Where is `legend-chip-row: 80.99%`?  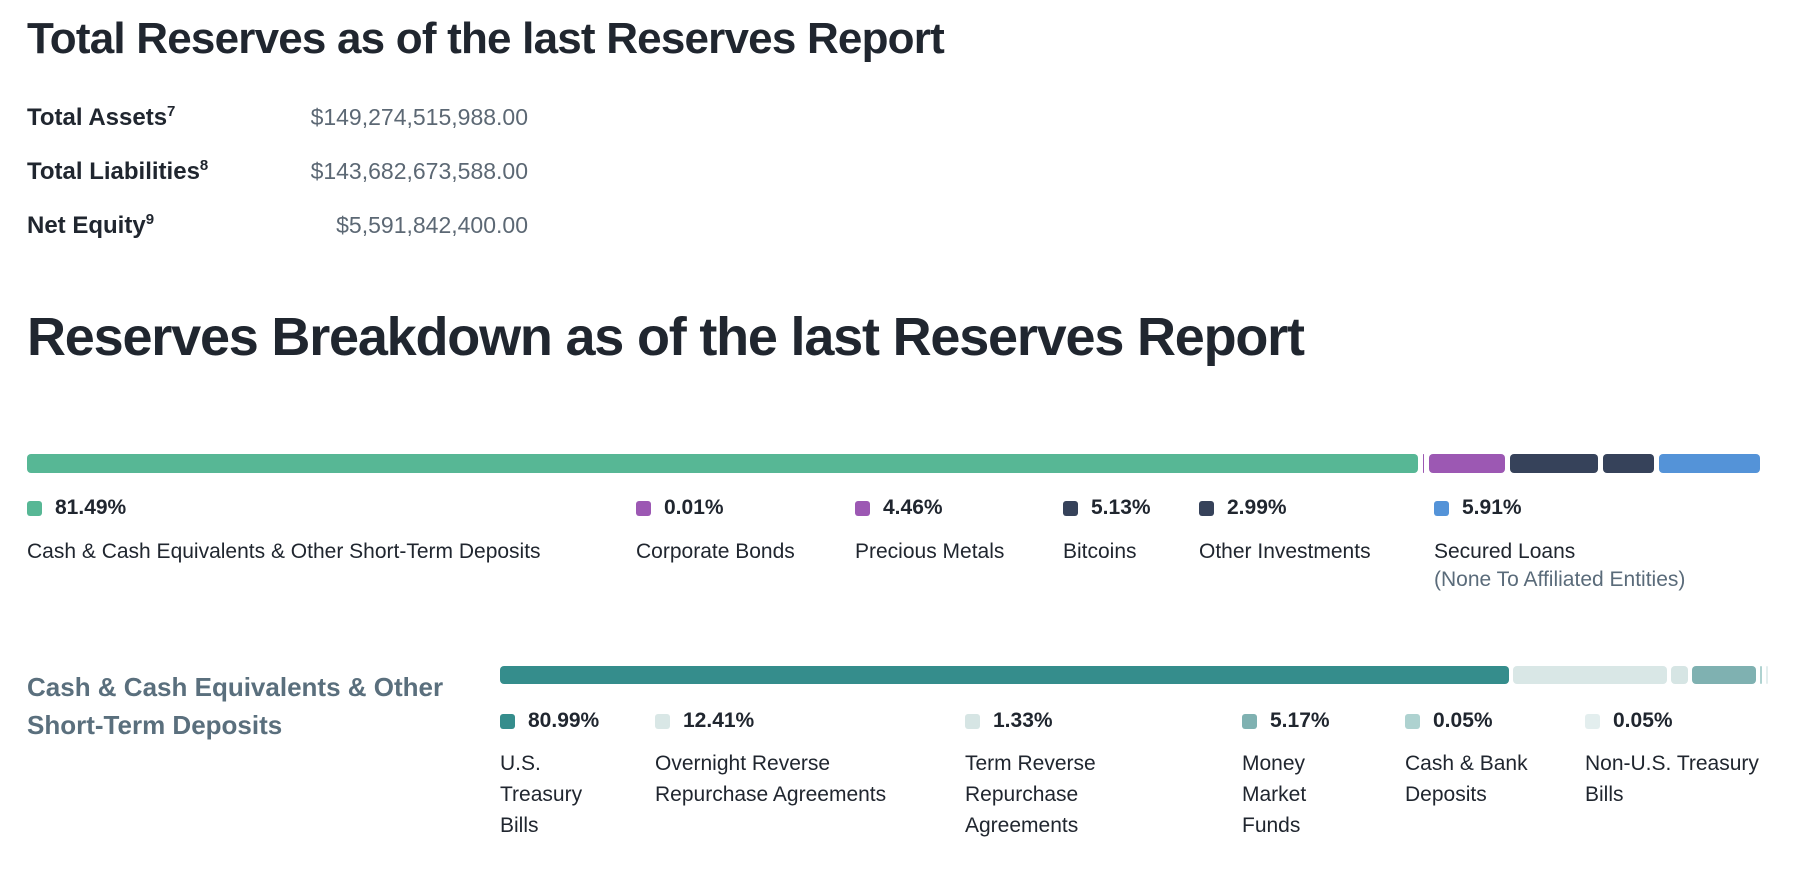 legend-chip-row: 80.99% is located at coordinates (560, 721).